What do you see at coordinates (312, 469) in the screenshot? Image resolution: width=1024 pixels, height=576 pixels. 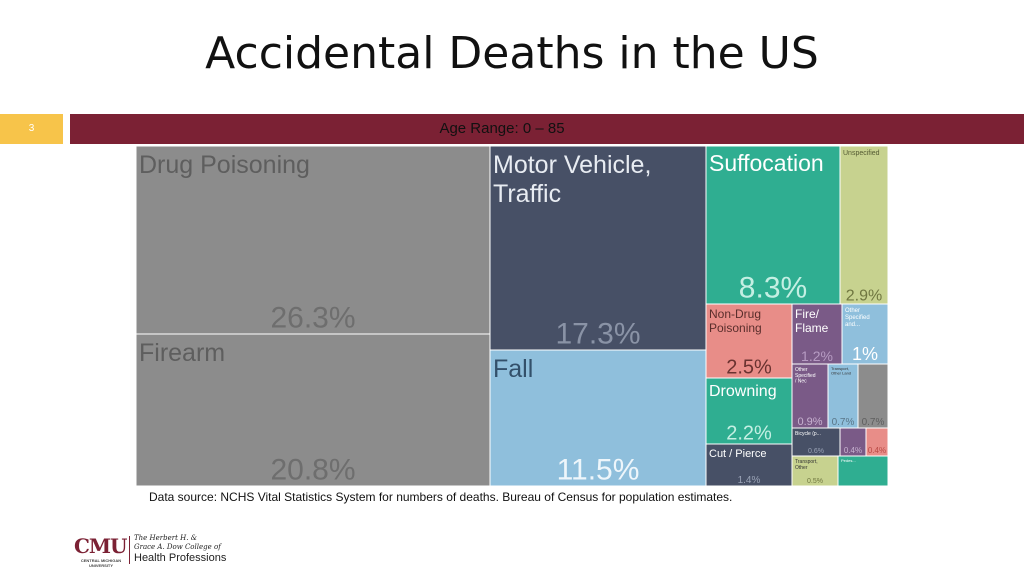 I see `treemap-cell-value: 20.8%` at bounding box center [312, 469].